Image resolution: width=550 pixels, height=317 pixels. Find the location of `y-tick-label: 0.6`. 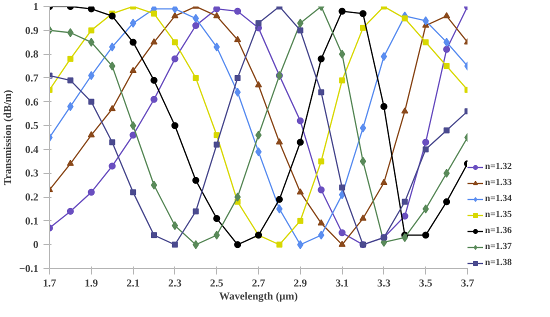

y-tick-label: 0.6 is located at coordinates (32, 102).